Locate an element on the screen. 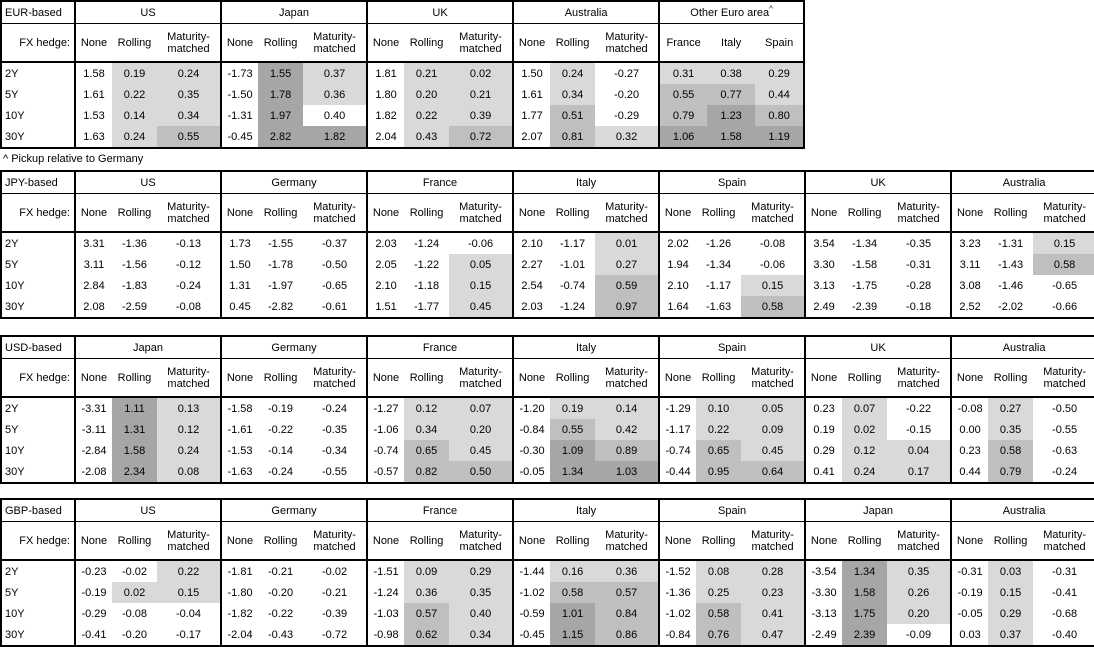 The image size is (1094, 647). data-cell: -0.37 is located at coordinates (335, 243).